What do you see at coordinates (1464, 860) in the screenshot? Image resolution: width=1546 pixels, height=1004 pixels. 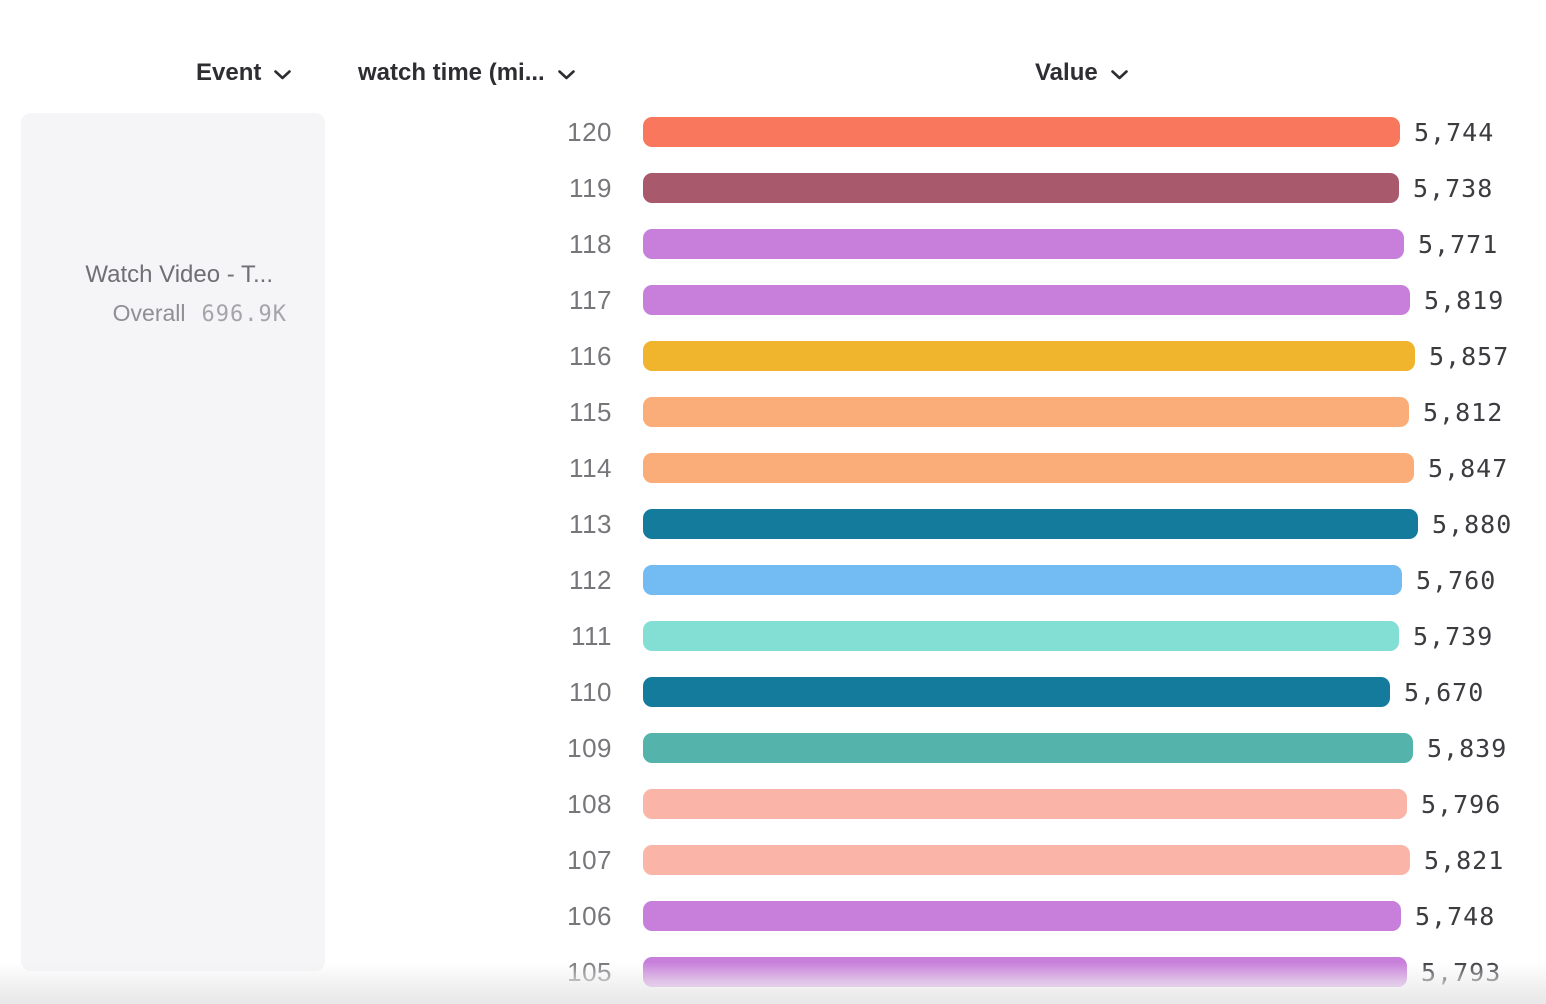 I see `value-label: 5,821` at bounding box center [1464, 860].